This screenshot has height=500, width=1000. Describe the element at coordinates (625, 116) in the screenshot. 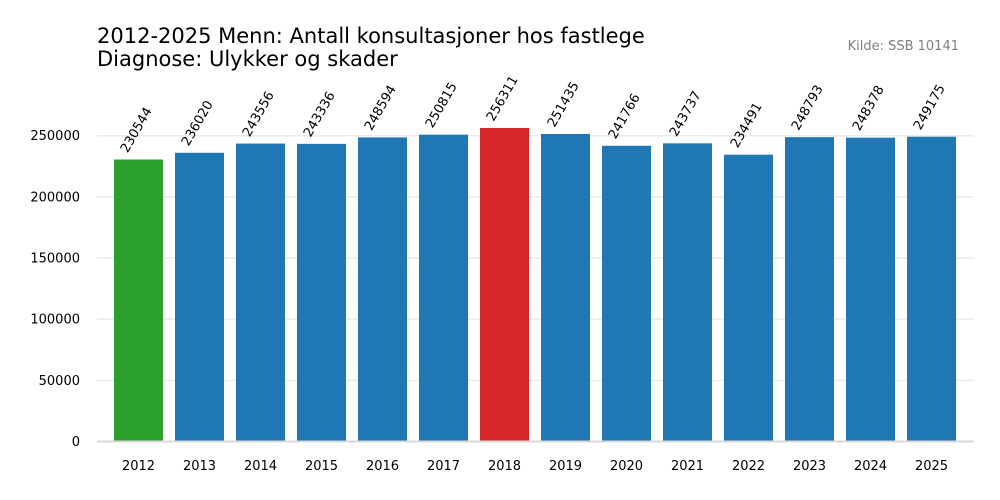

I see `data-label: 241766` at that location.